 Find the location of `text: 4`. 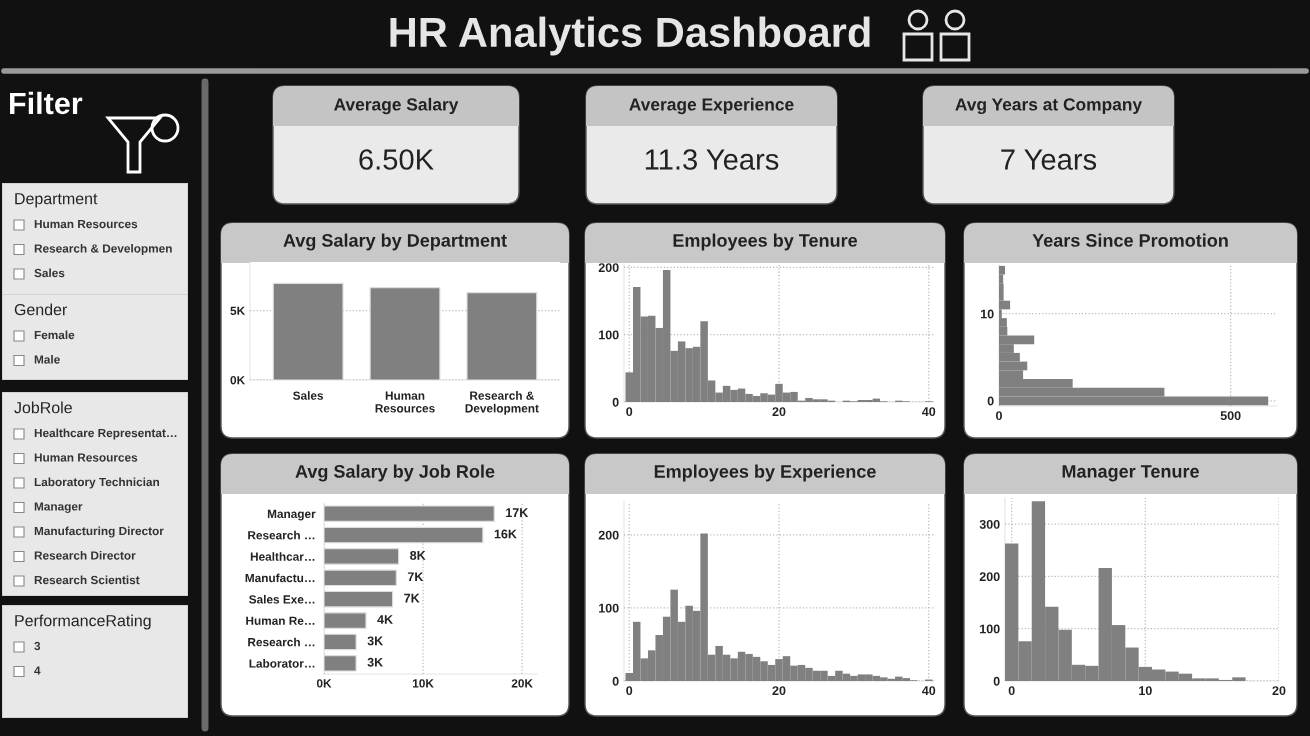

text: 4 is located at coordinates (37, 670).